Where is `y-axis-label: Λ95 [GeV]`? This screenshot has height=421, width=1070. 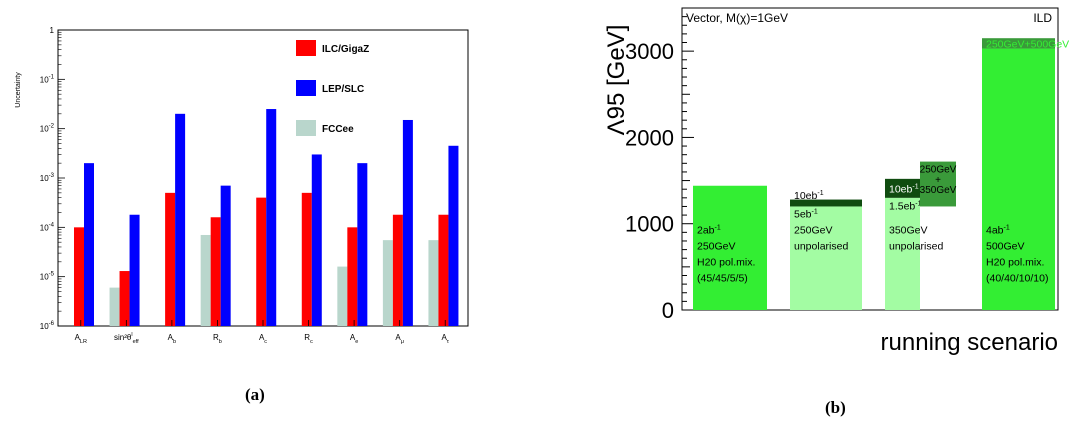
y-axis-label: Λ95 [GeV] is located at coordinates (616, 80).